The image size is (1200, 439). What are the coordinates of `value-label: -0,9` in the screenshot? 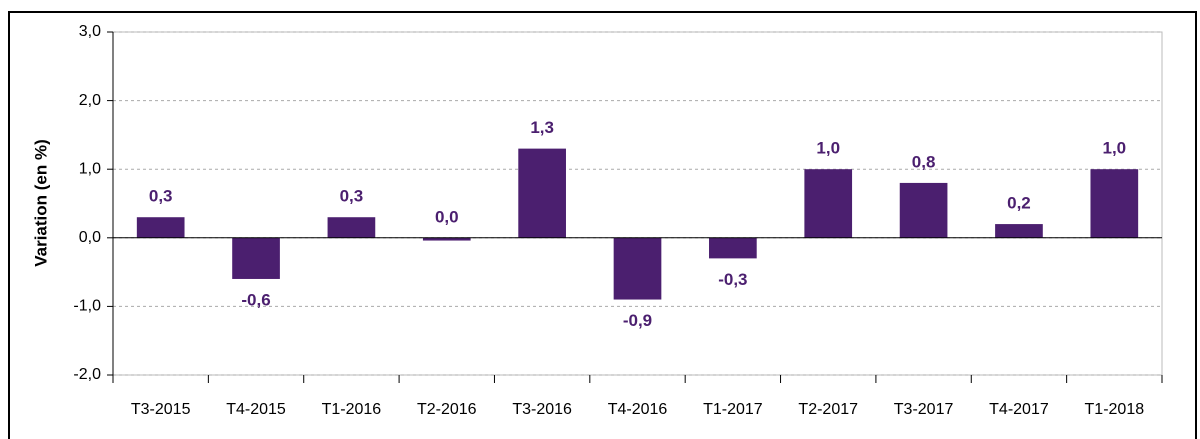 It's located at (637, 320).